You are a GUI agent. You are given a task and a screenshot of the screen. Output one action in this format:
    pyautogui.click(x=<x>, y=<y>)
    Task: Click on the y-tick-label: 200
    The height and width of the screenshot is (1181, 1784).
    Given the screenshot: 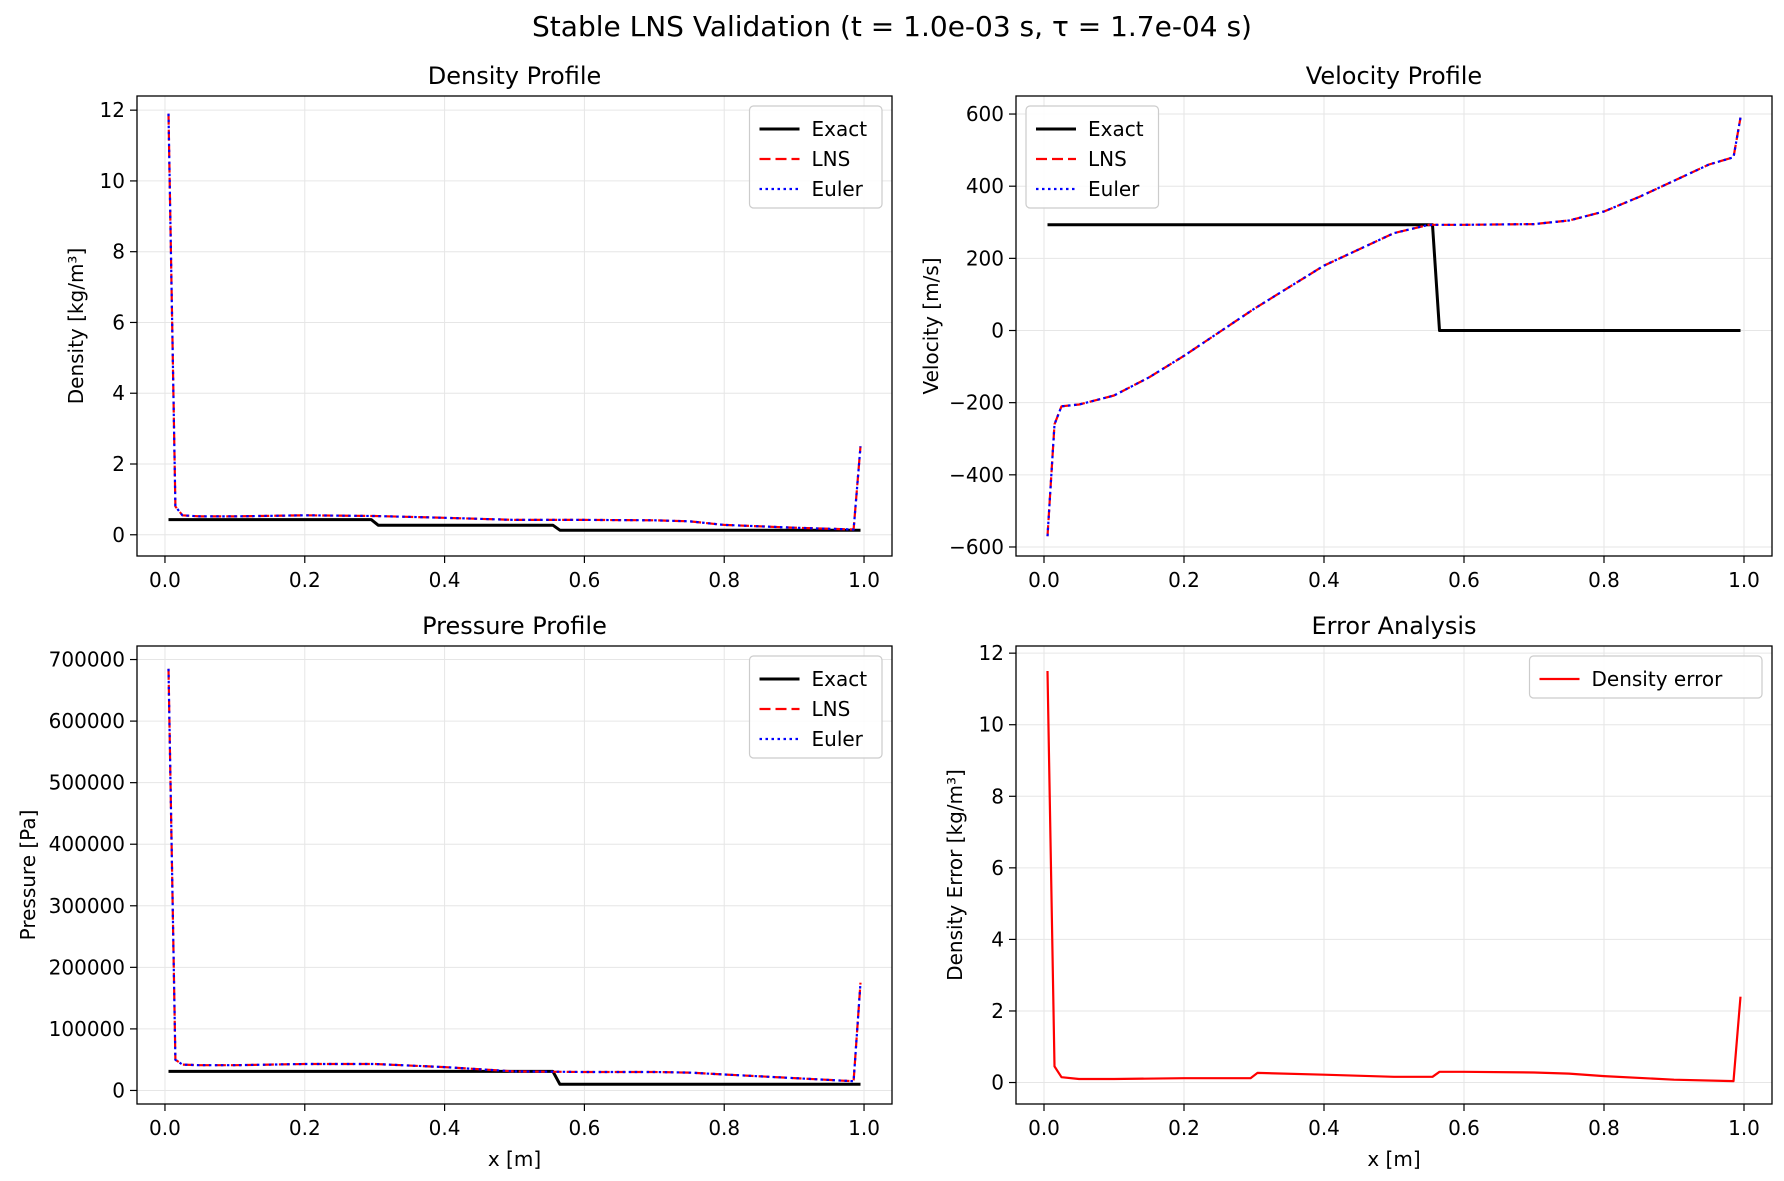 What is the action you would take?
    pyautogui.click(x=985, y=258)
    